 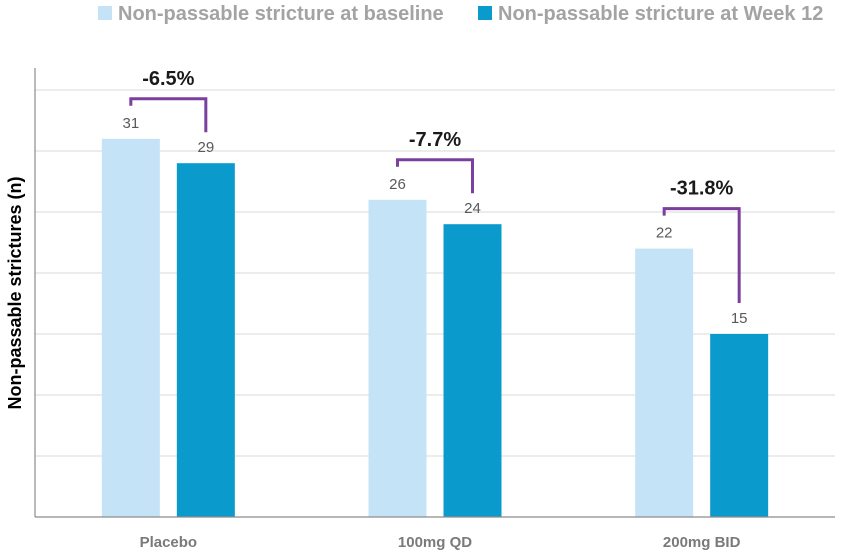 What do you see at coordinates (702, 189) in the screenshot?
I see `percent-change-label: -31.8%` at bounding box center [702, 189].